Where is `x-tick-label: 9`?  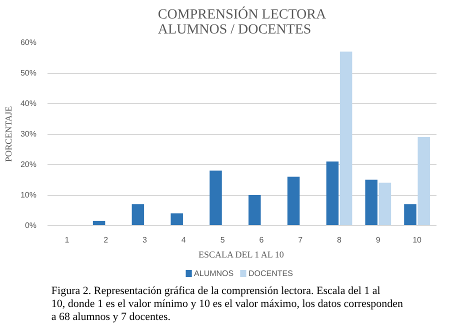 x-tick-label: 9 is located at coordinates (378, 240).